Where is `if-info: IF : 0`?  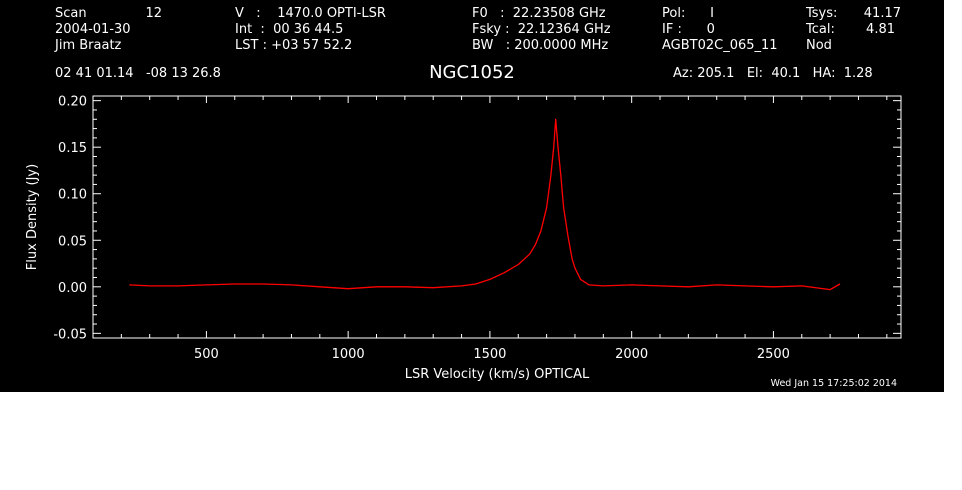
if-info: IF : 0 is located at coordinates (688, 29).